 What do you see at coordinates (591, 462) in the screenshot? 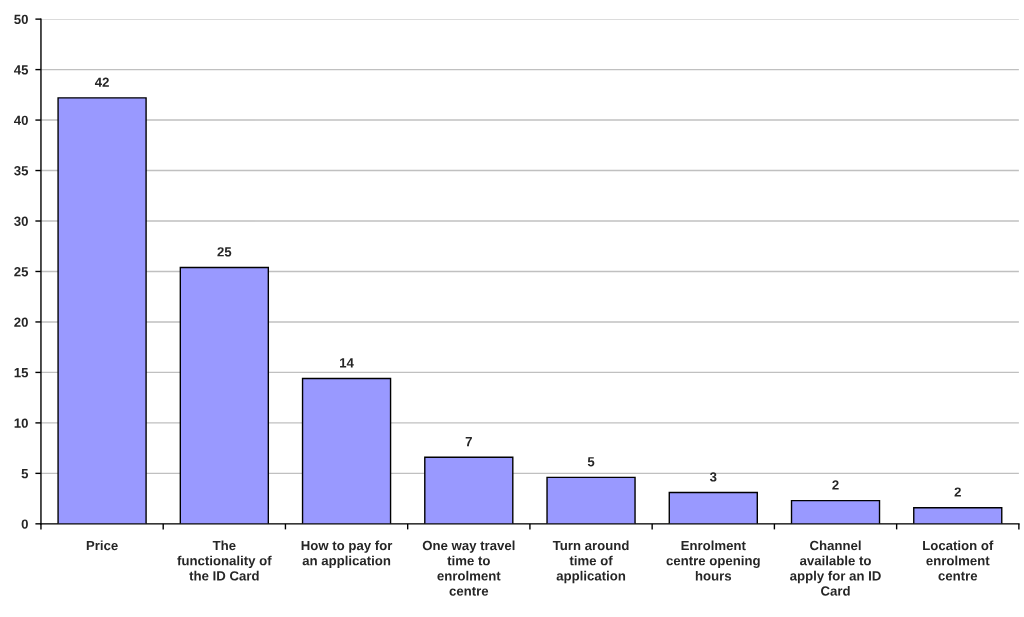
I see `data-label: 5` at bounding box center [591, 462].